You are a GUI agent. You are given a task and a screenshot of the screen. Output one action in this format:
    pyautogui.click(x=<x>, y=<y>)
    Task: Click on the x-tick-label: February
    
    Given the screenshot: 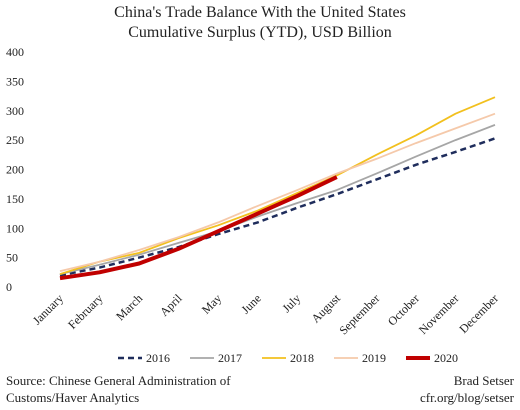 What is the action you would take?
    pyautogui.click(x=85, y=311)
    